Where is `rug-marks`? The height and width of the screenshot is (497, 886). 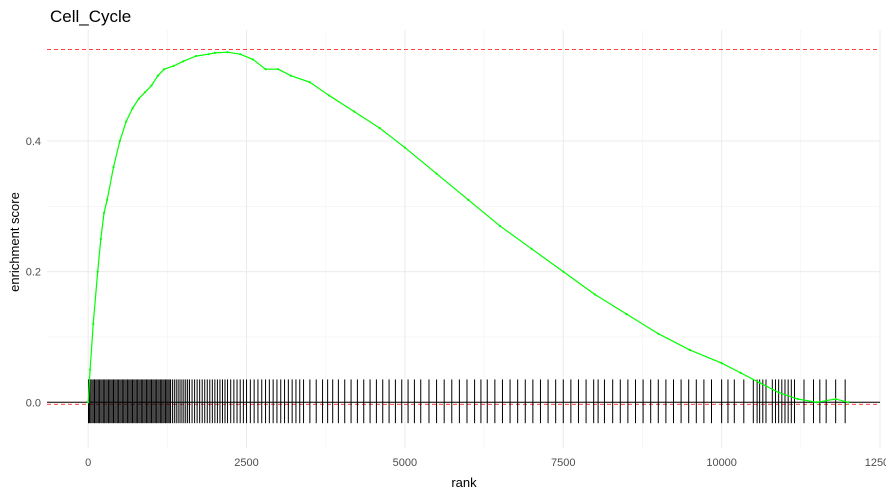
rug-marks is located at coordinates (466, 401).